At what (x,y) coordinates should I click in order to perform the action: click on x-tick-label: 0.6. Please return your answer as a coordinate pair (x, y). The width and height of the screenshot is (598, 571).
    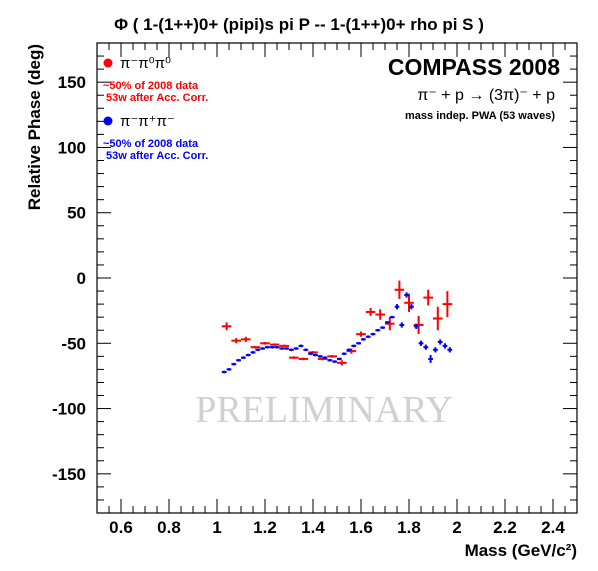
    Looking at the image, I should click on (121, 527).